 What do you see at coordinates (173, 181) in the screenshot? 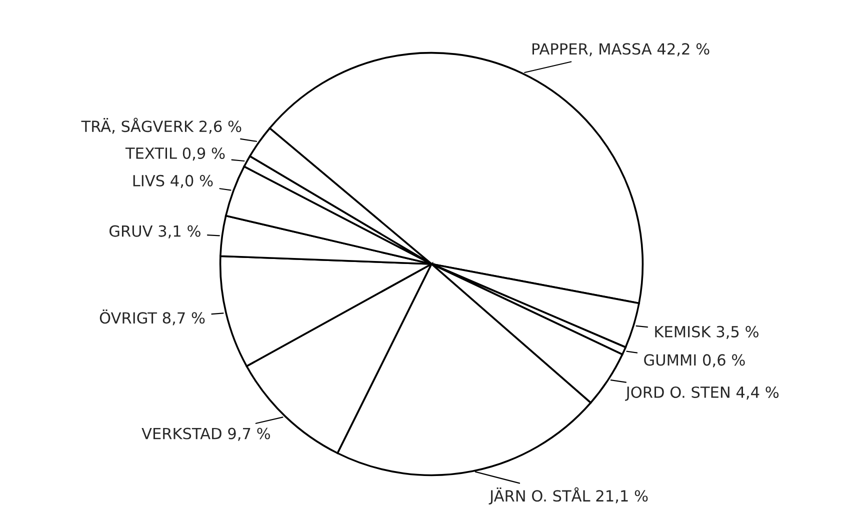
I see `slice-label: LIVS 4,0 %` at bounding box center [173, 181].